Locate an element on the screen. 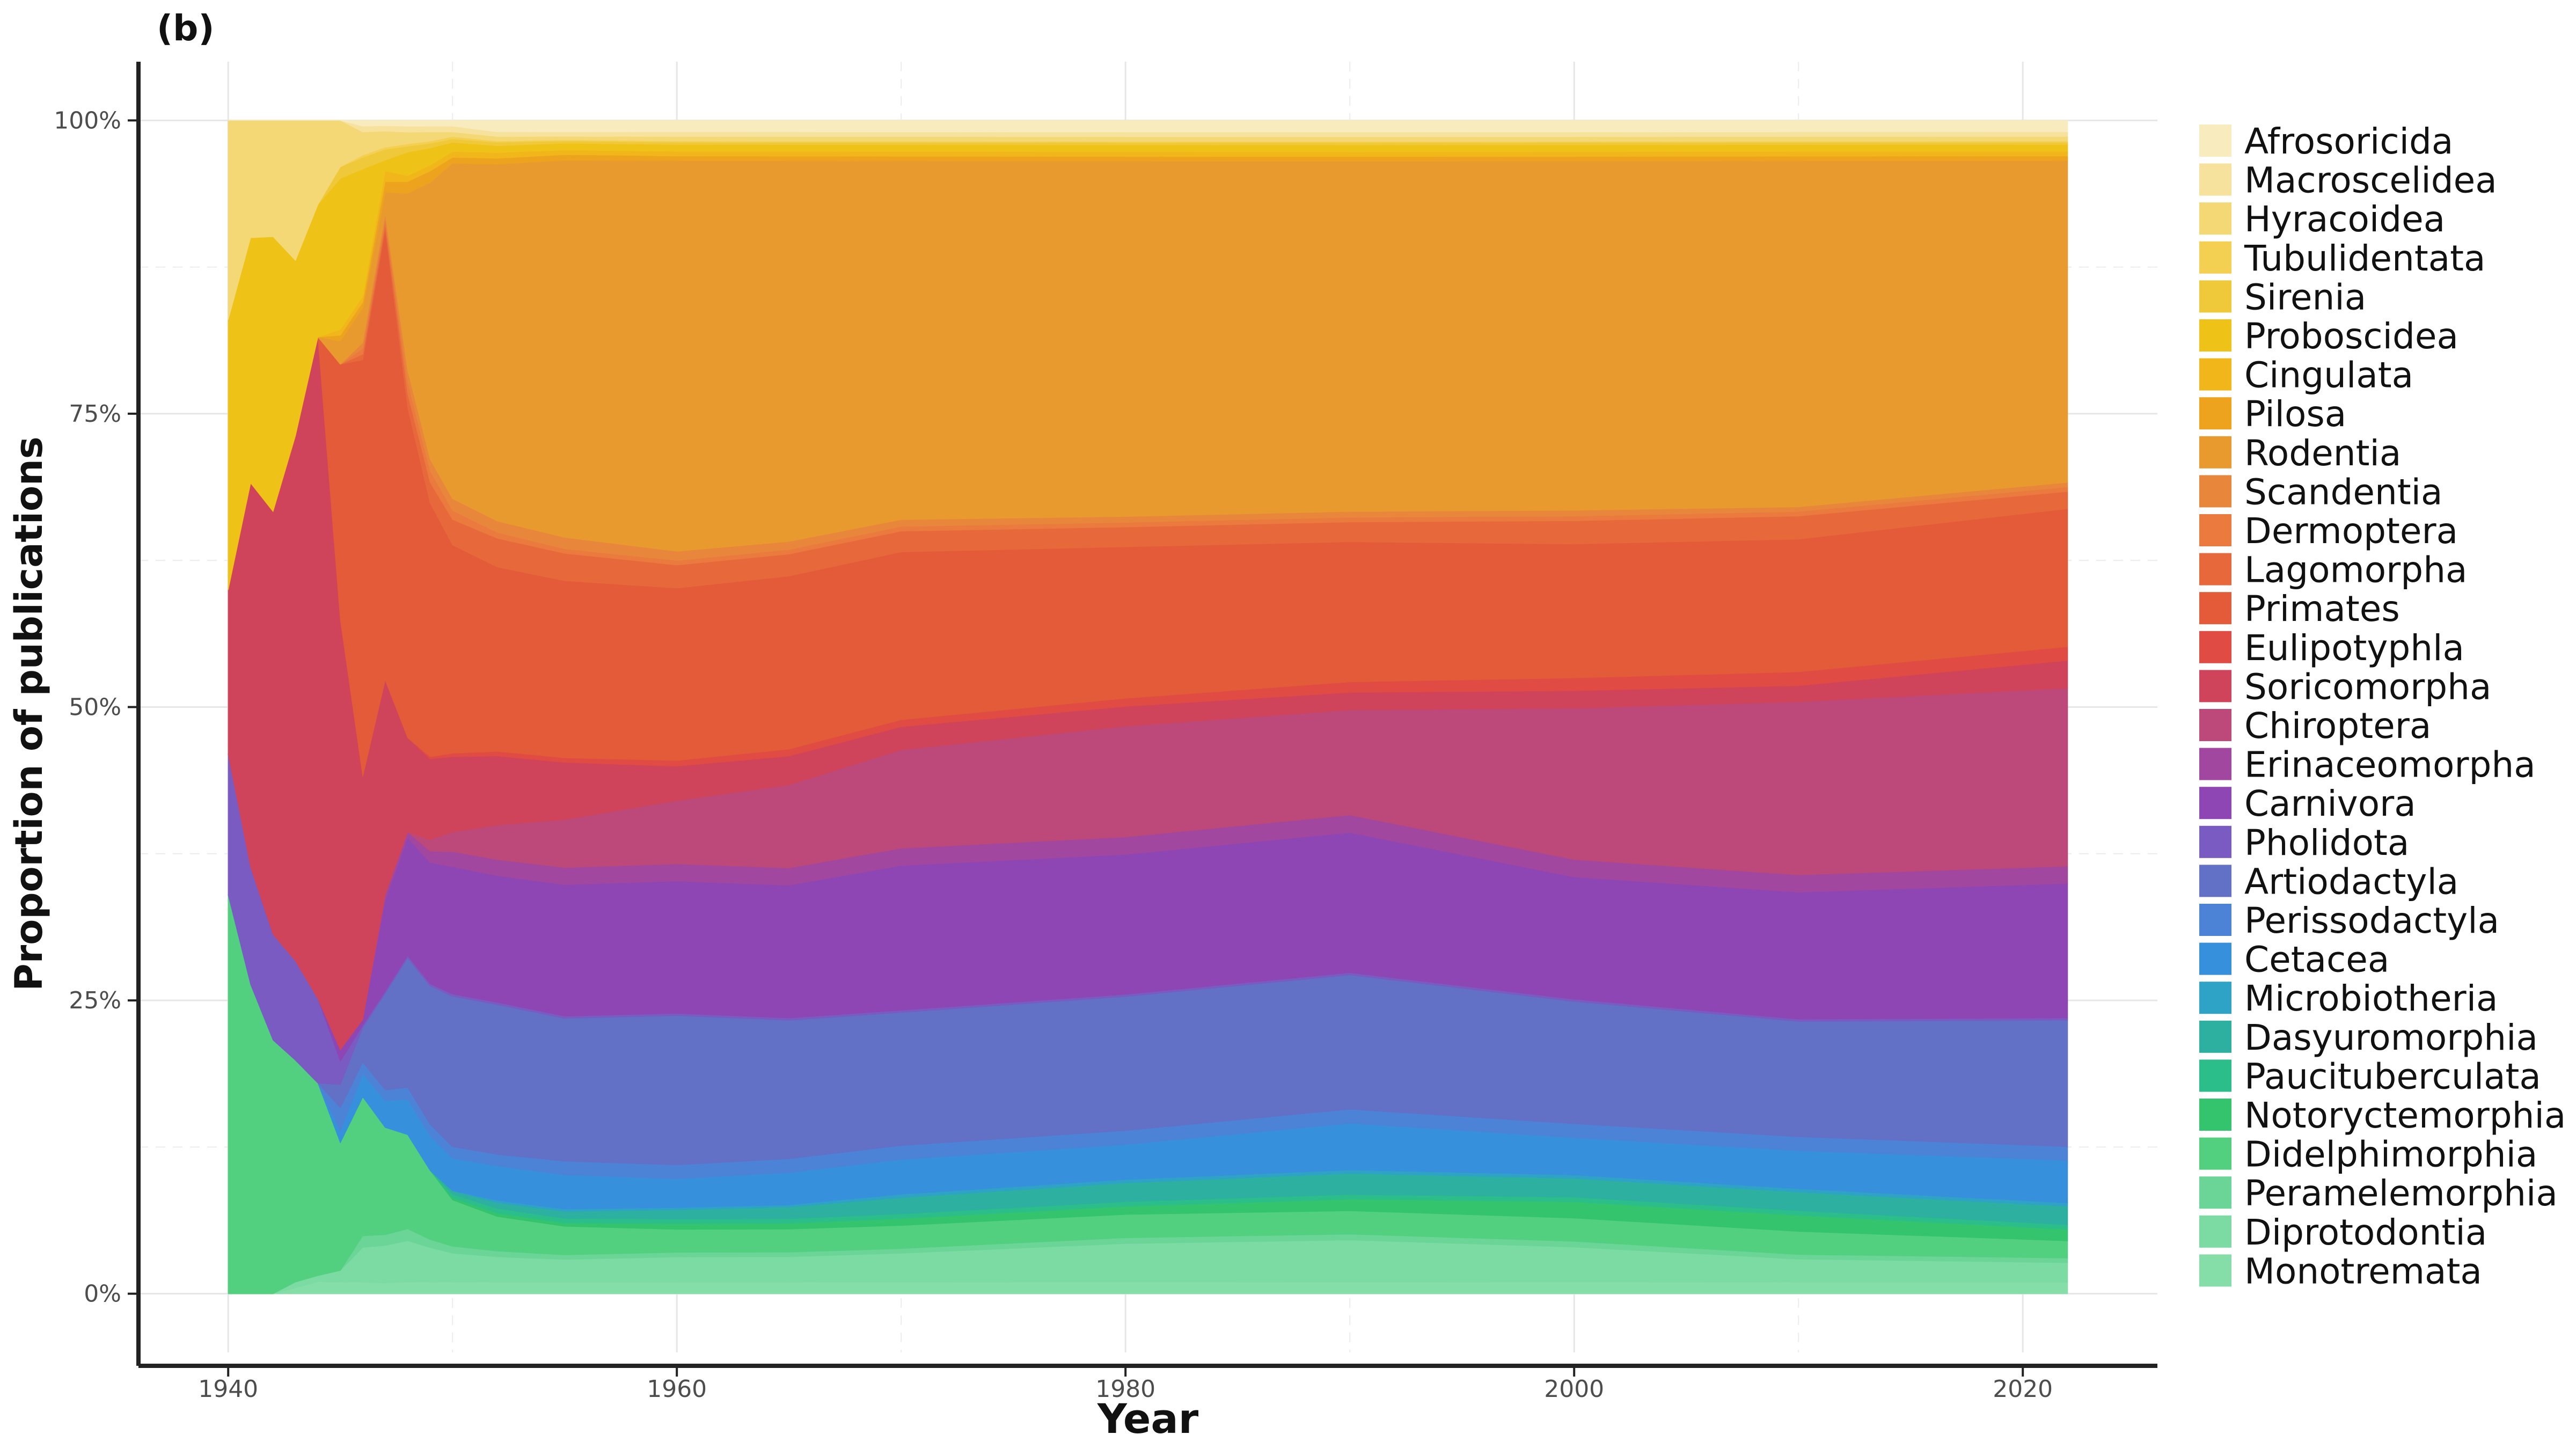  legend-item-macroscelidea: Macroscelidea is located at coordinates (2348, 180).